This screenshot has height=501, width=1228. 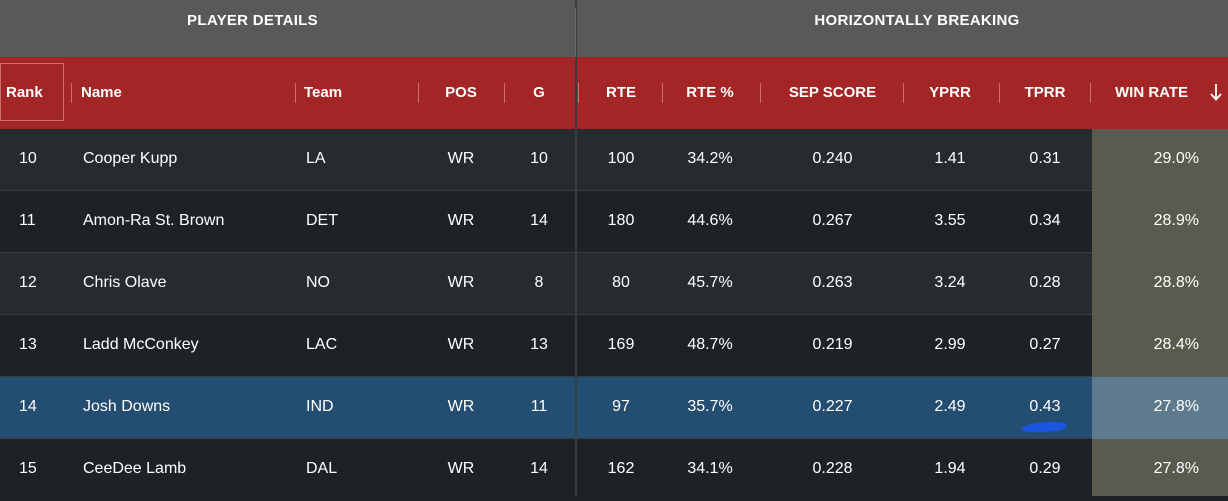 What do you see at coordinates (832, 92) in the screenshot?
I see `header-sep-score: SEP SCORE` at bounding box center [832, 92].